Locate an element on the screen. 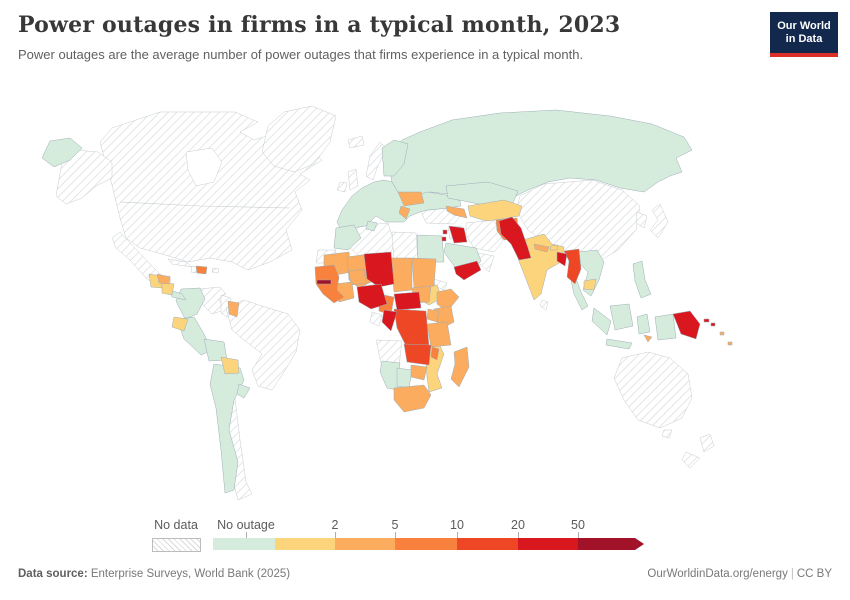 The image size is (850, 600). region-south-africa is located at coordinates (412, 398).